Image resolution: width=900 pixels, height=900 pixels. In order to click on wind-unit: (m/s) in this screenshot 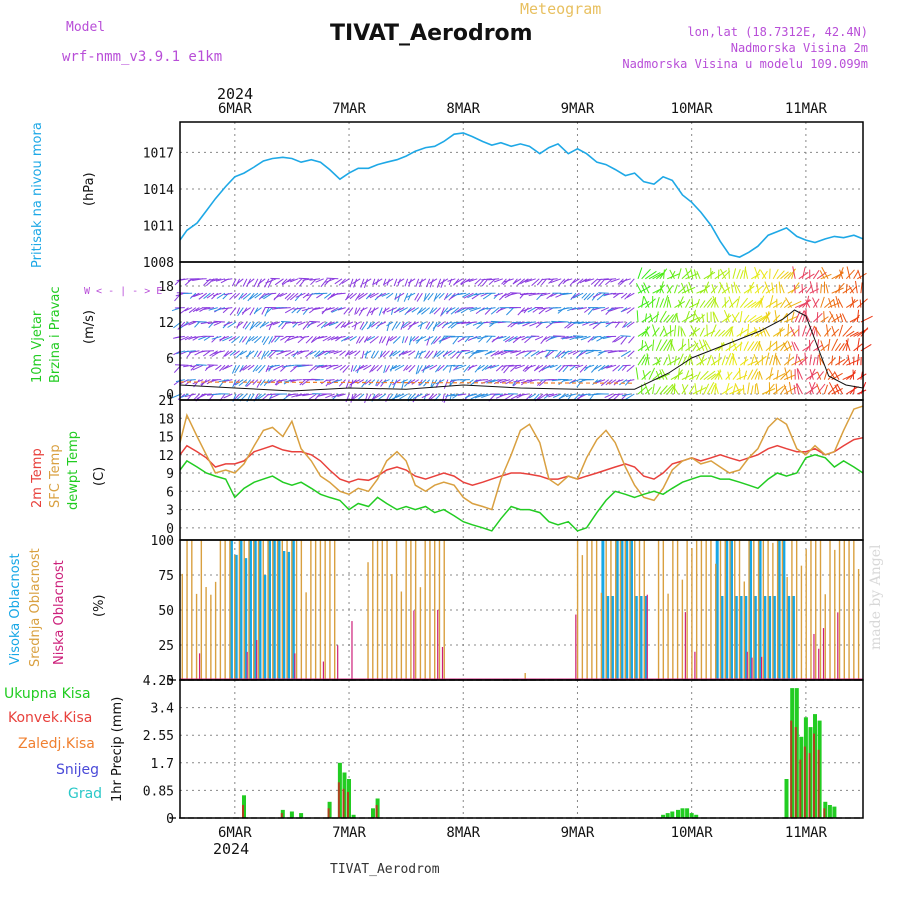, I will do `click(89, 327)`.